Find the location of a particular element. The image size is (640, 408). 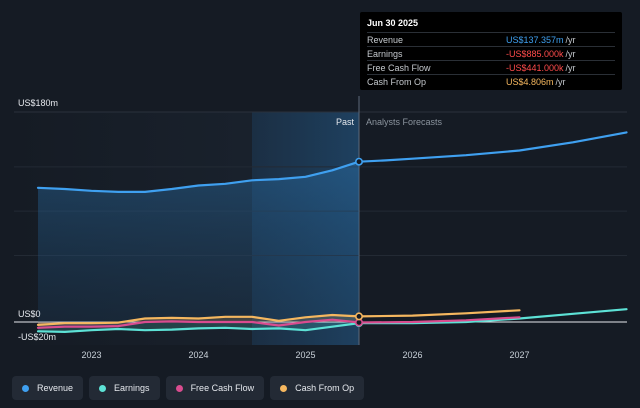

legend-item-earnings: Earnings is located at coordinates (124, 388).